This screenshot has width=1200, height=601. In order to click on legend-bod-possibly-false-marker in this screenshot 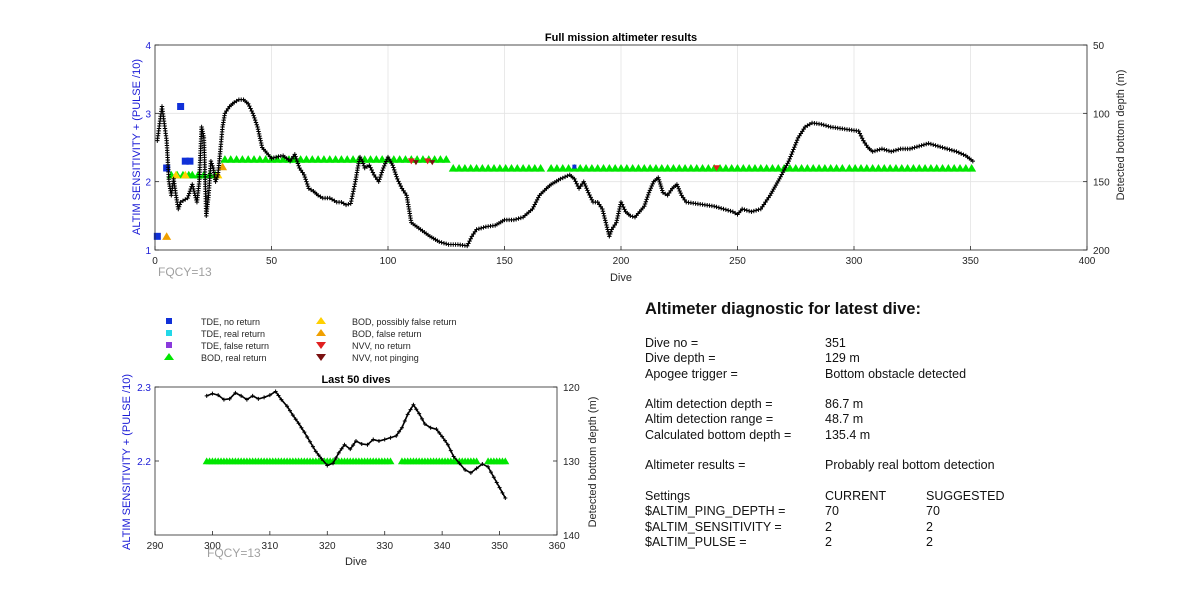, I will do `click(321, 320)`.